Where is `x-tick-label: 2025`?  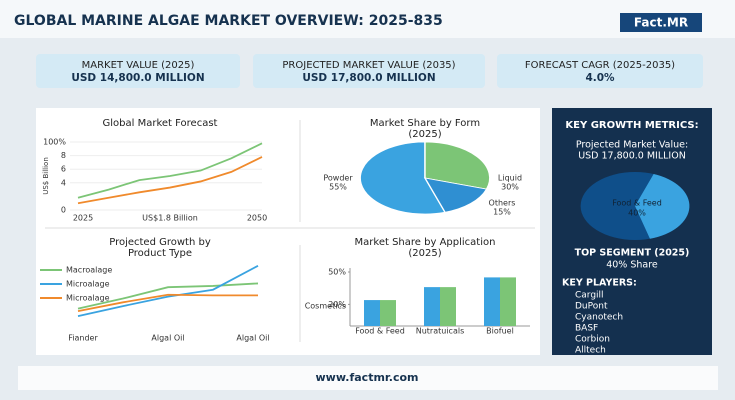
x-tick-label: 2025 is located at coordinates (83, 218).